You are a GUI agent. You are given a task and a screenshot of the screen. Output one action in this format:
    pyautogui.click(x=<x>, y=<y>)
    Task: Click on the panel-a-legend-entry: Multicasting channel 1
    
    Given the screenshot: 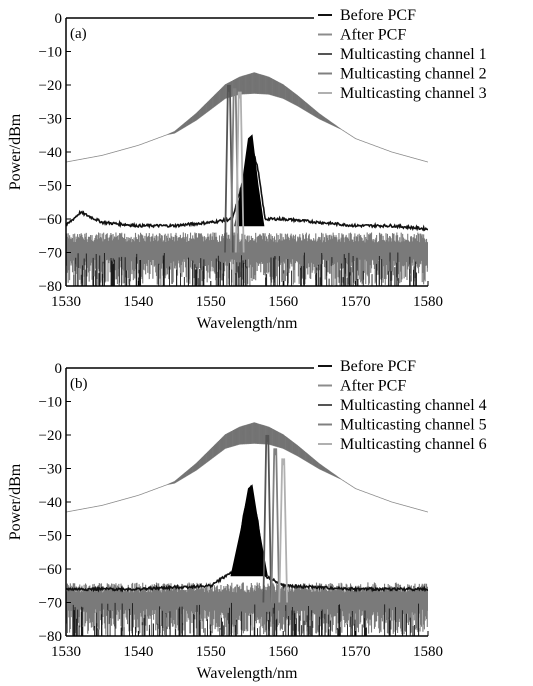 What is the action you would take?
    pyautogui.click(x=413, y=54)
    